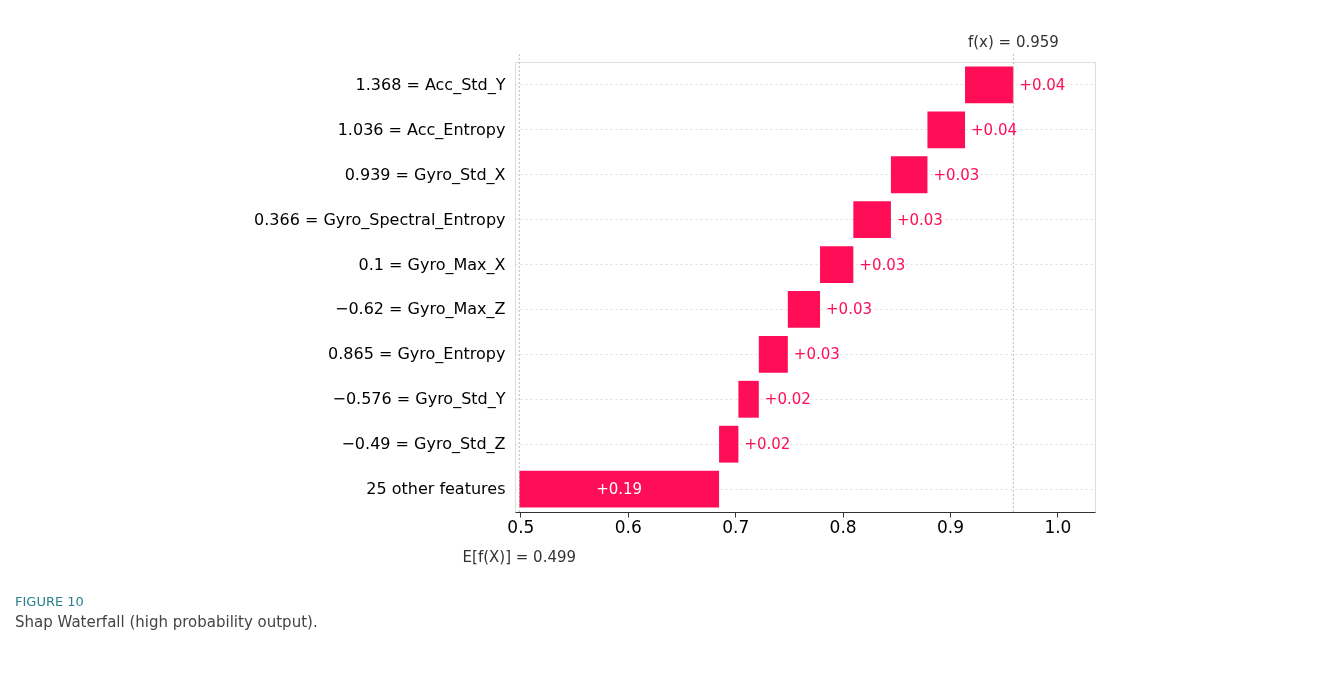 Image resolution: width=1317 pixels, height=675 pixels. What do you see at coordinates (1058, 526) in the screenshot?
I see `x-tick-label: 1.0` at bounding box center [1058, 526].